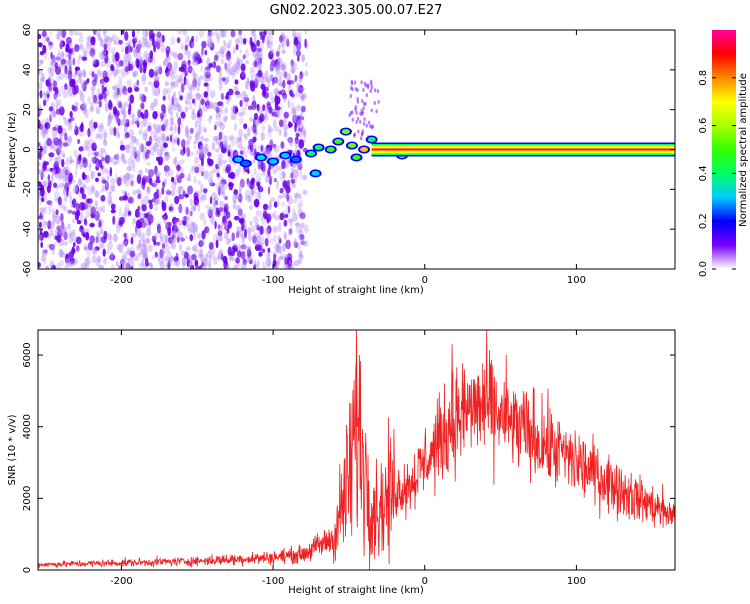 Image resolution: width=750 pixels, height=604 pixels. Describe the element at coordinates (743, 150) in the screenshot. I see `colorbar-label: Normalized spectral amplitude` at that location.